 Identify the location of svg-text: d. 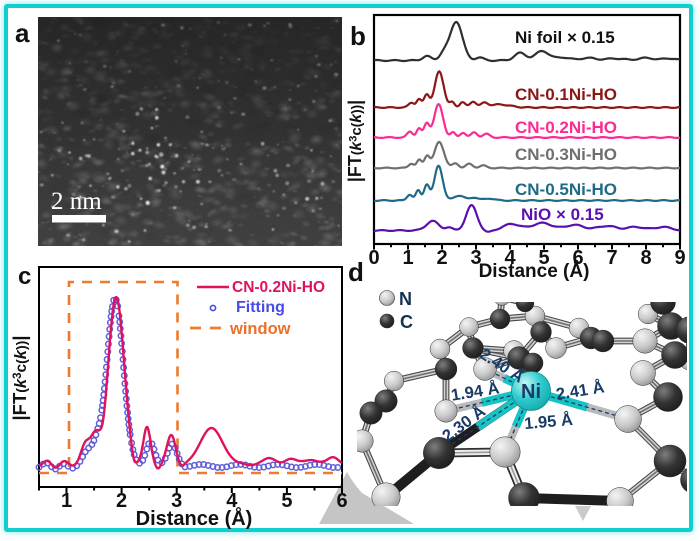
(356, 272).